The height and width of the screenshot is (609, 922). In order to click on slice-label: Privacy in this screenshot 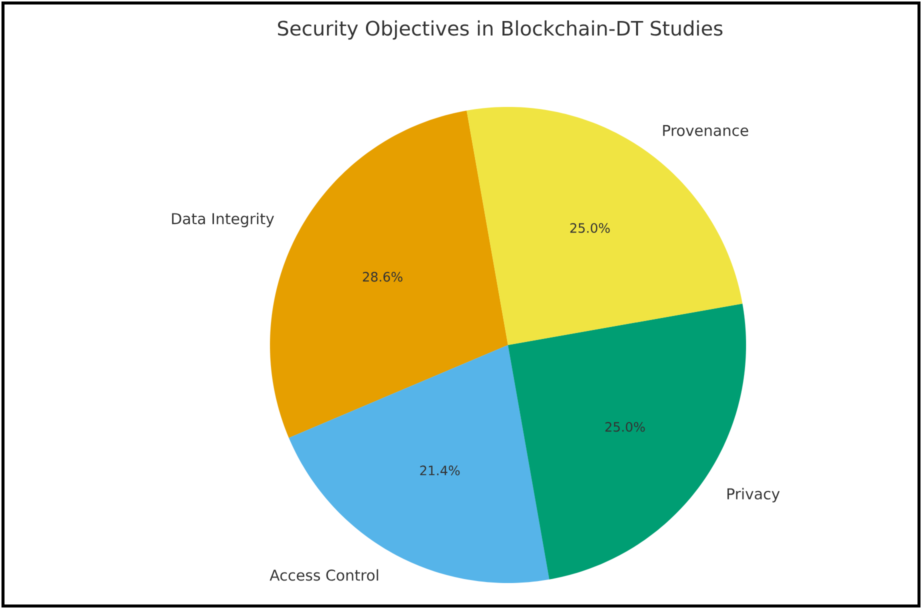, I will do `click(753, 495)`.